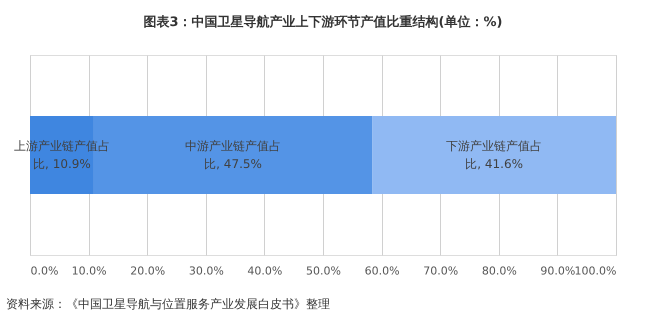 The image size is (660, 327). What do you see at coordinates (89, 271) in the screenshot?
I see `x-tick-label: 10.0%` at bounding box center [89, 271].